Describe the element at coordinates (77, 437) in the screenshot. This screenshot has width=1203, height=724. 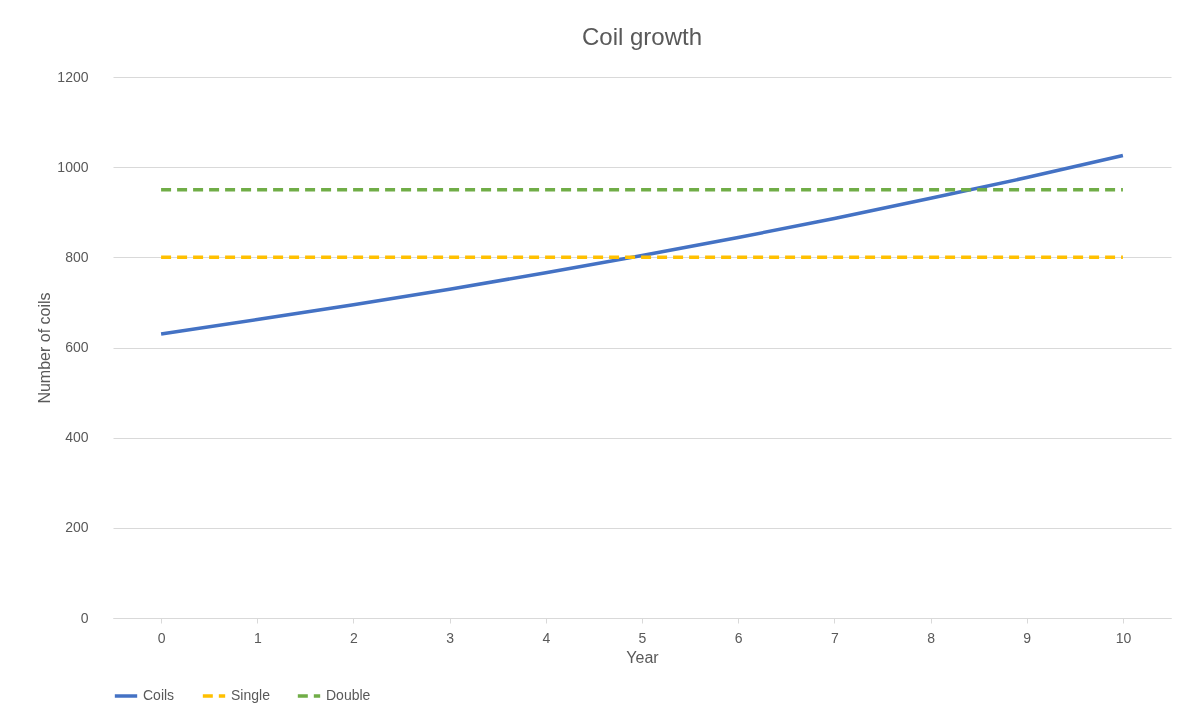
I see `y-tick-label: 400` at that location.